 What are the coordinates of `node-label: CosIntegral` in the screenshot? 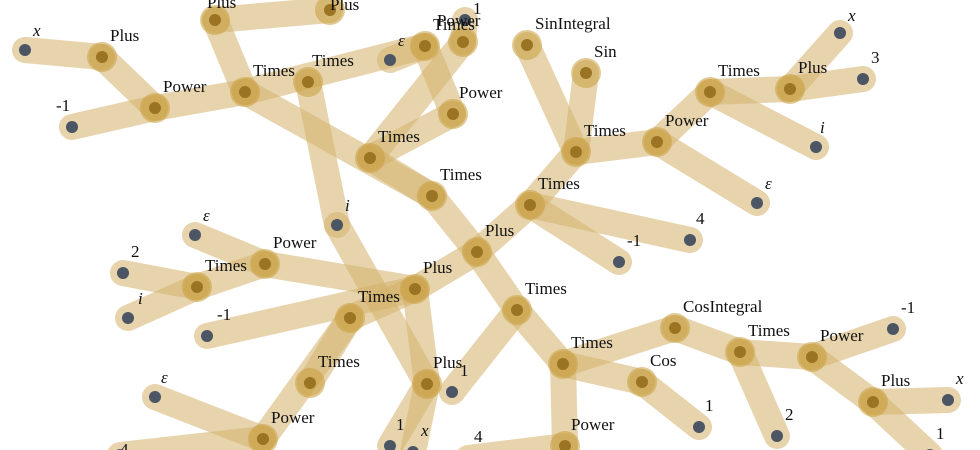 It's located at (723, 306).